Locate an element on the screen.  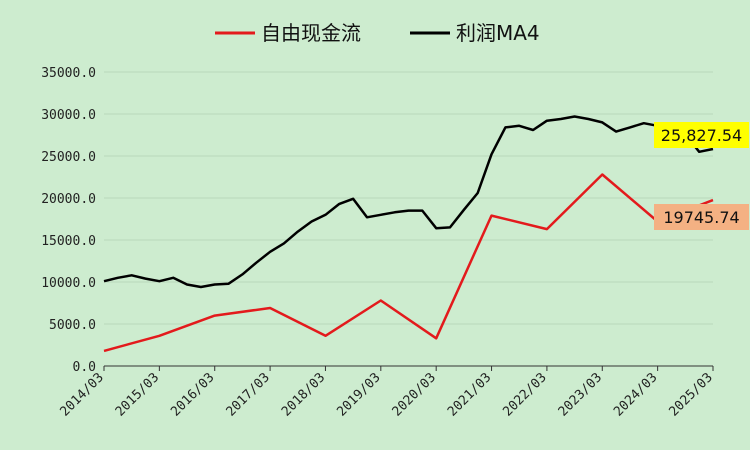
legend-label-free-cash-flow: 自由现金流 is located at coordinates (311, 33).